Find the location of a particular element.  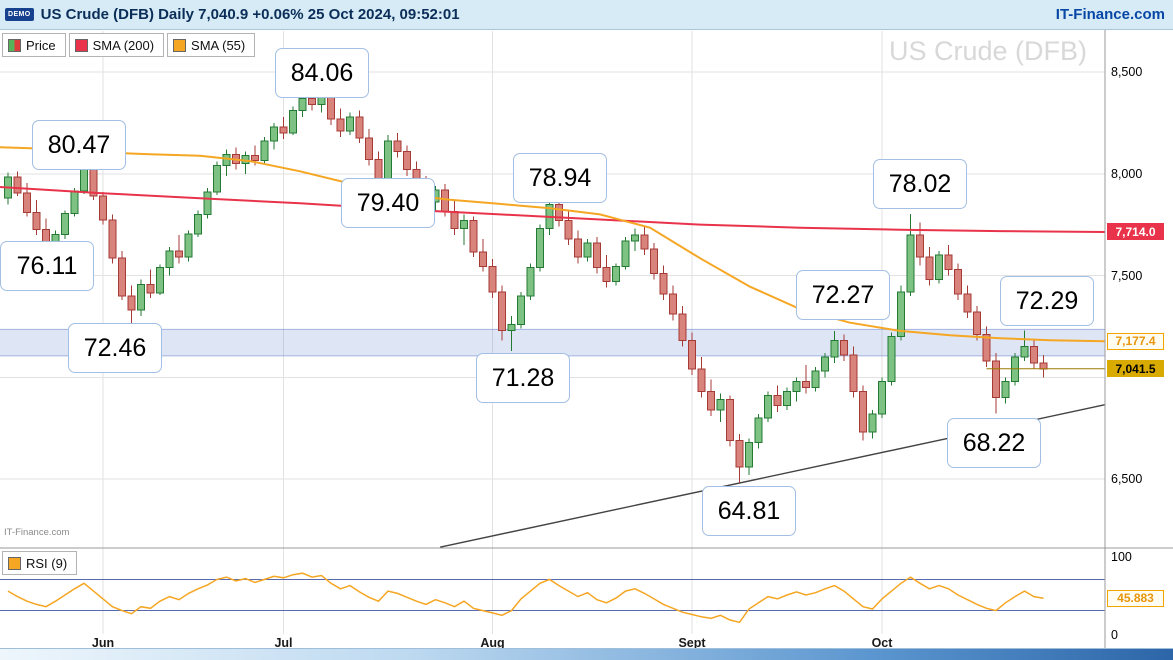

legend-price-label: Price is located at coordinates (41, 45).